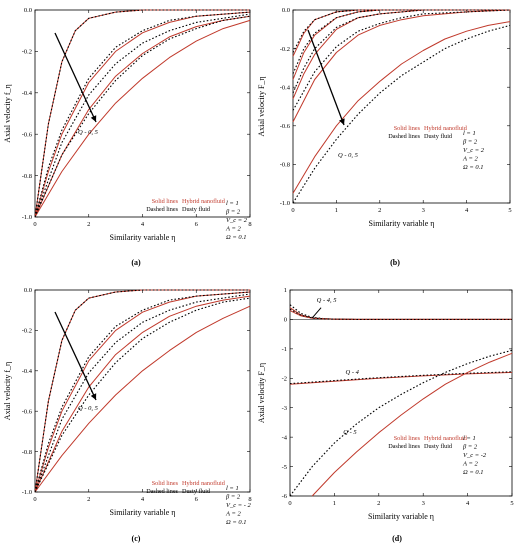  What do you see at coordinates (7, 391) in the screenshot?
I see `y-axis-label: Axial velocity f_η` at bounding box center [7, 391].